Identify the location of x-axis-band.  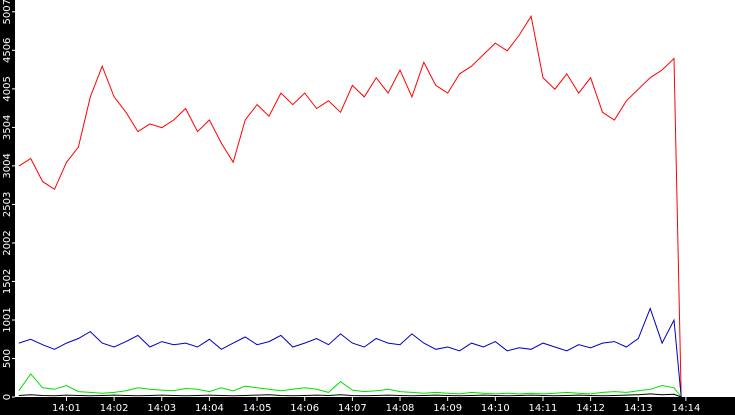
(367, 406).